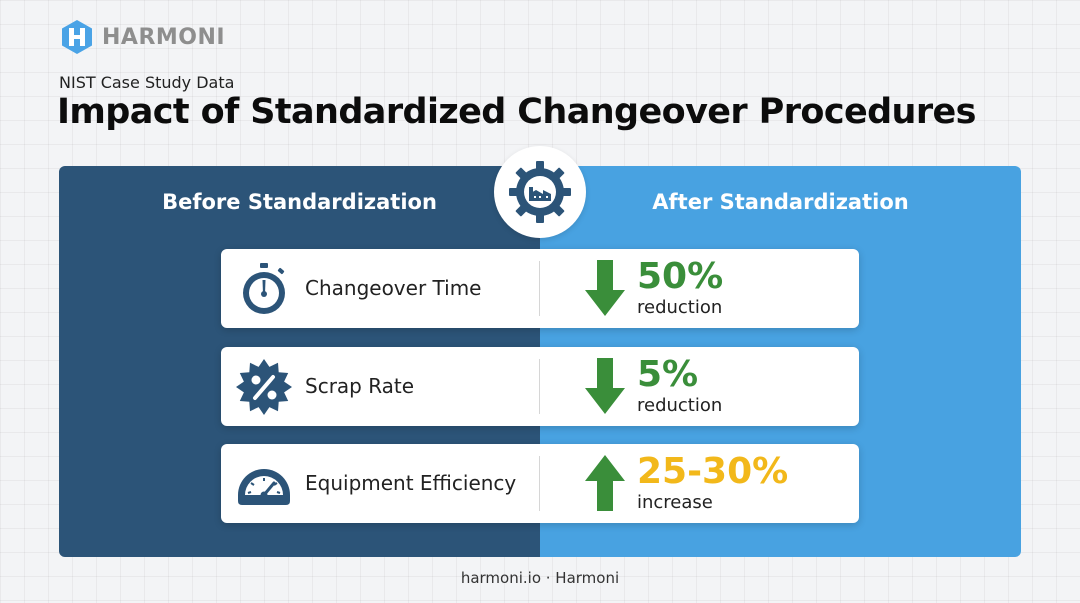 Image resolution: width=1080 pixels, height=603 pixels. I want to click on center-badge, so click(540, 192).